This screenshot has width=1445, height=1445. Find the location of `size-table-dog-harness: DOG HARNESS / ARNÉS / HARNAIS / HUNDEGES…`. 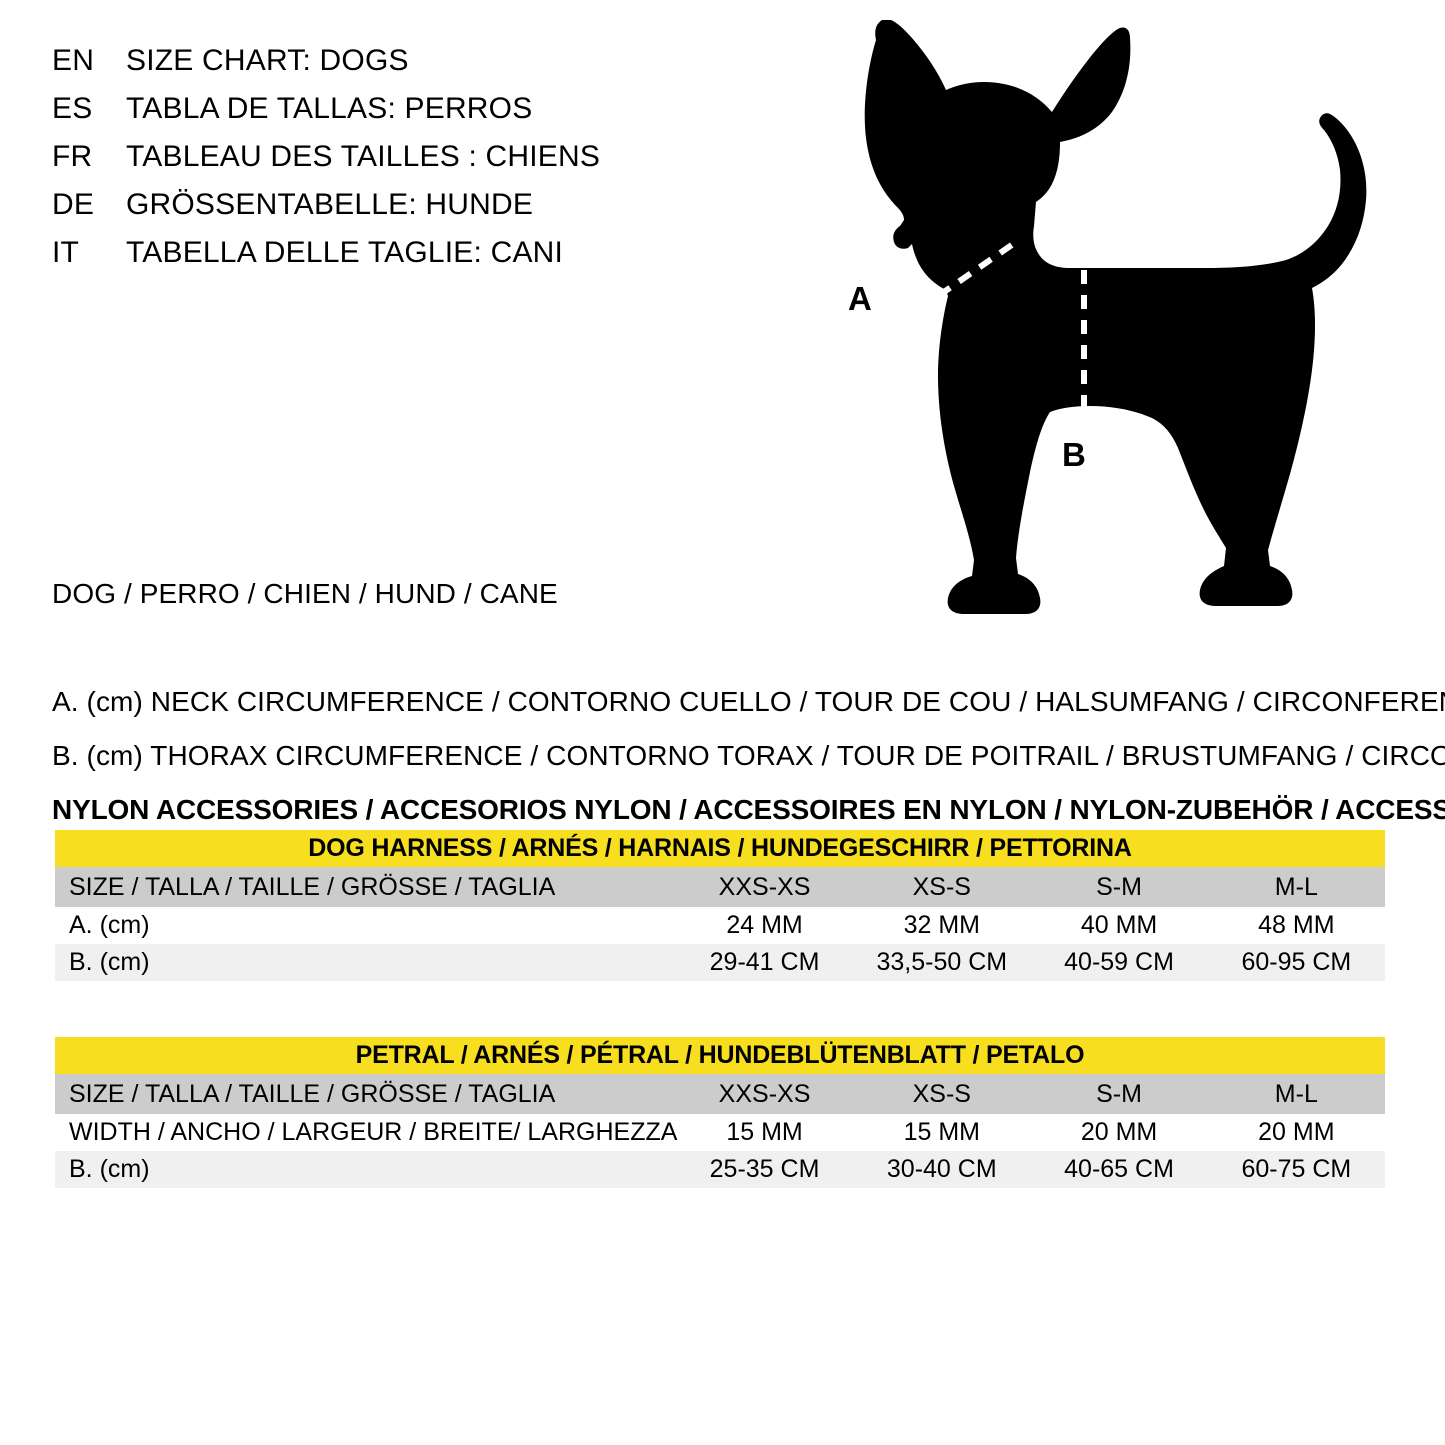

size-table-dog-harness: DOG HARNESS / ARNÉS / HARNAIS / HUNDEGES… is located at coordinates (720, 905).